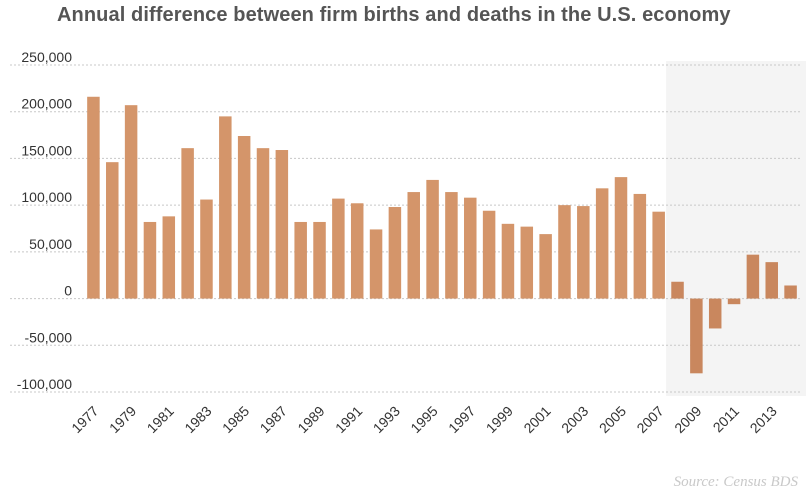 The image size is (812, 500). Describe the element at coordinates (263, 223) in the screenshot. I see `bar-1986` at that location.